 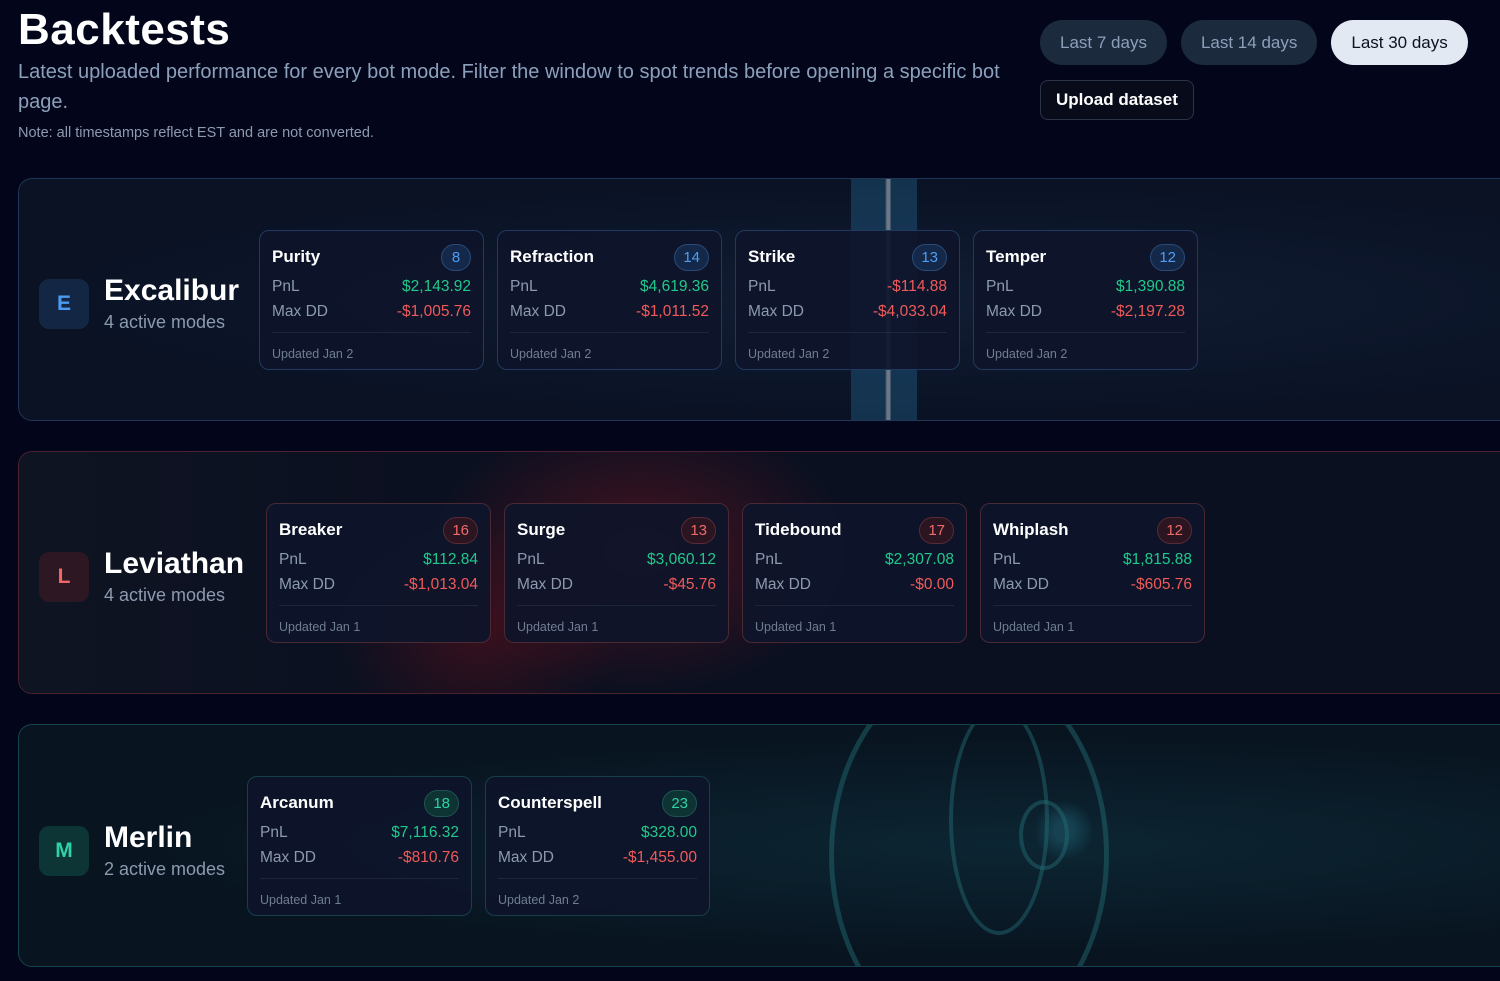 What do you see at coordinates (1031, 529) in the screenshot?
I see `mode-name: Whiplash` at bounding box center [1031, 529].